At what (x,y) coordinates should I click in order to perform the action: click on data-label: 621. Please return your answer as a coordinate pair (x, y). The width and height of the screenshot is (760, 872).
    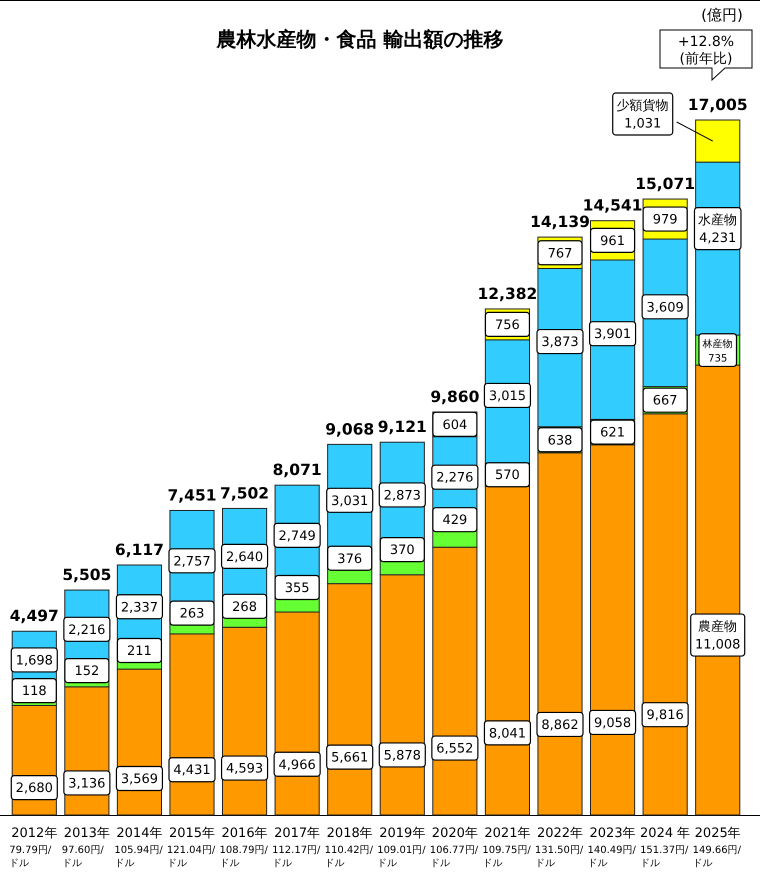
    Looking at the image, I should click on (612, 433).